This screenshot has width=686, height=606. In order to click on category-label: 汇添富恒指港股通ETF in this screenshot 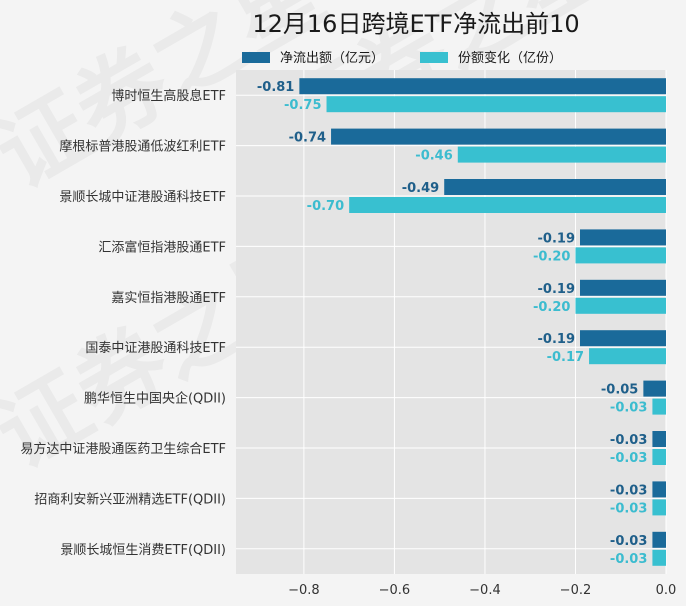, I will do `click(162, 247)`.